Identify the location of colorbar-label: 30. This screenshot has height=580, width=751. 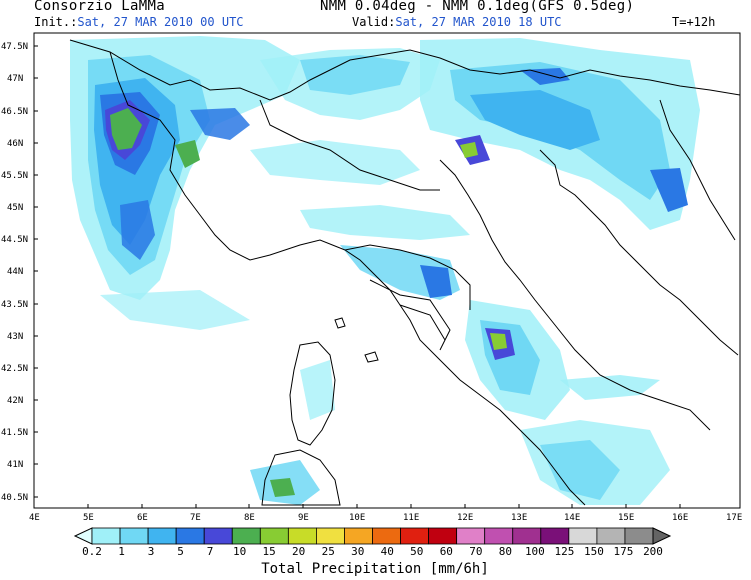
(357, 551).